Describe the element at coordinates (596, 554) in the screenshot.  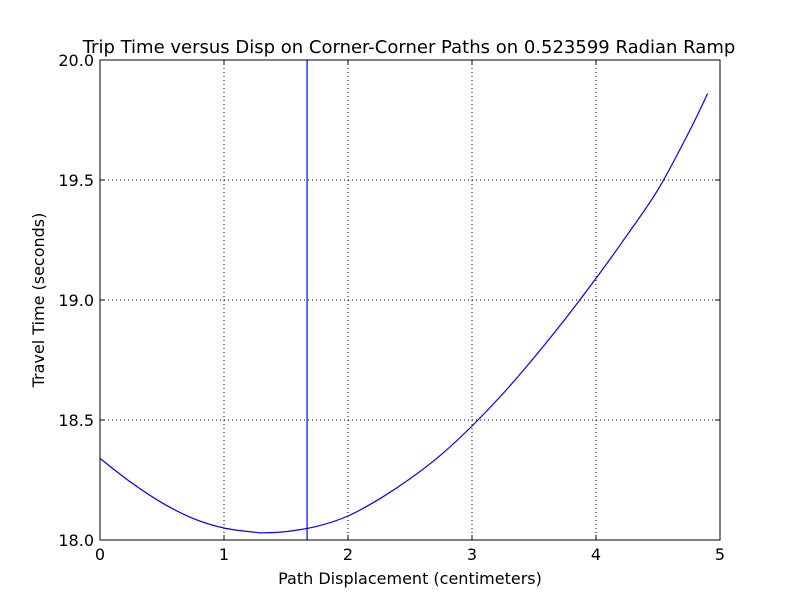
I see `x-tick-label: 4` at that location.